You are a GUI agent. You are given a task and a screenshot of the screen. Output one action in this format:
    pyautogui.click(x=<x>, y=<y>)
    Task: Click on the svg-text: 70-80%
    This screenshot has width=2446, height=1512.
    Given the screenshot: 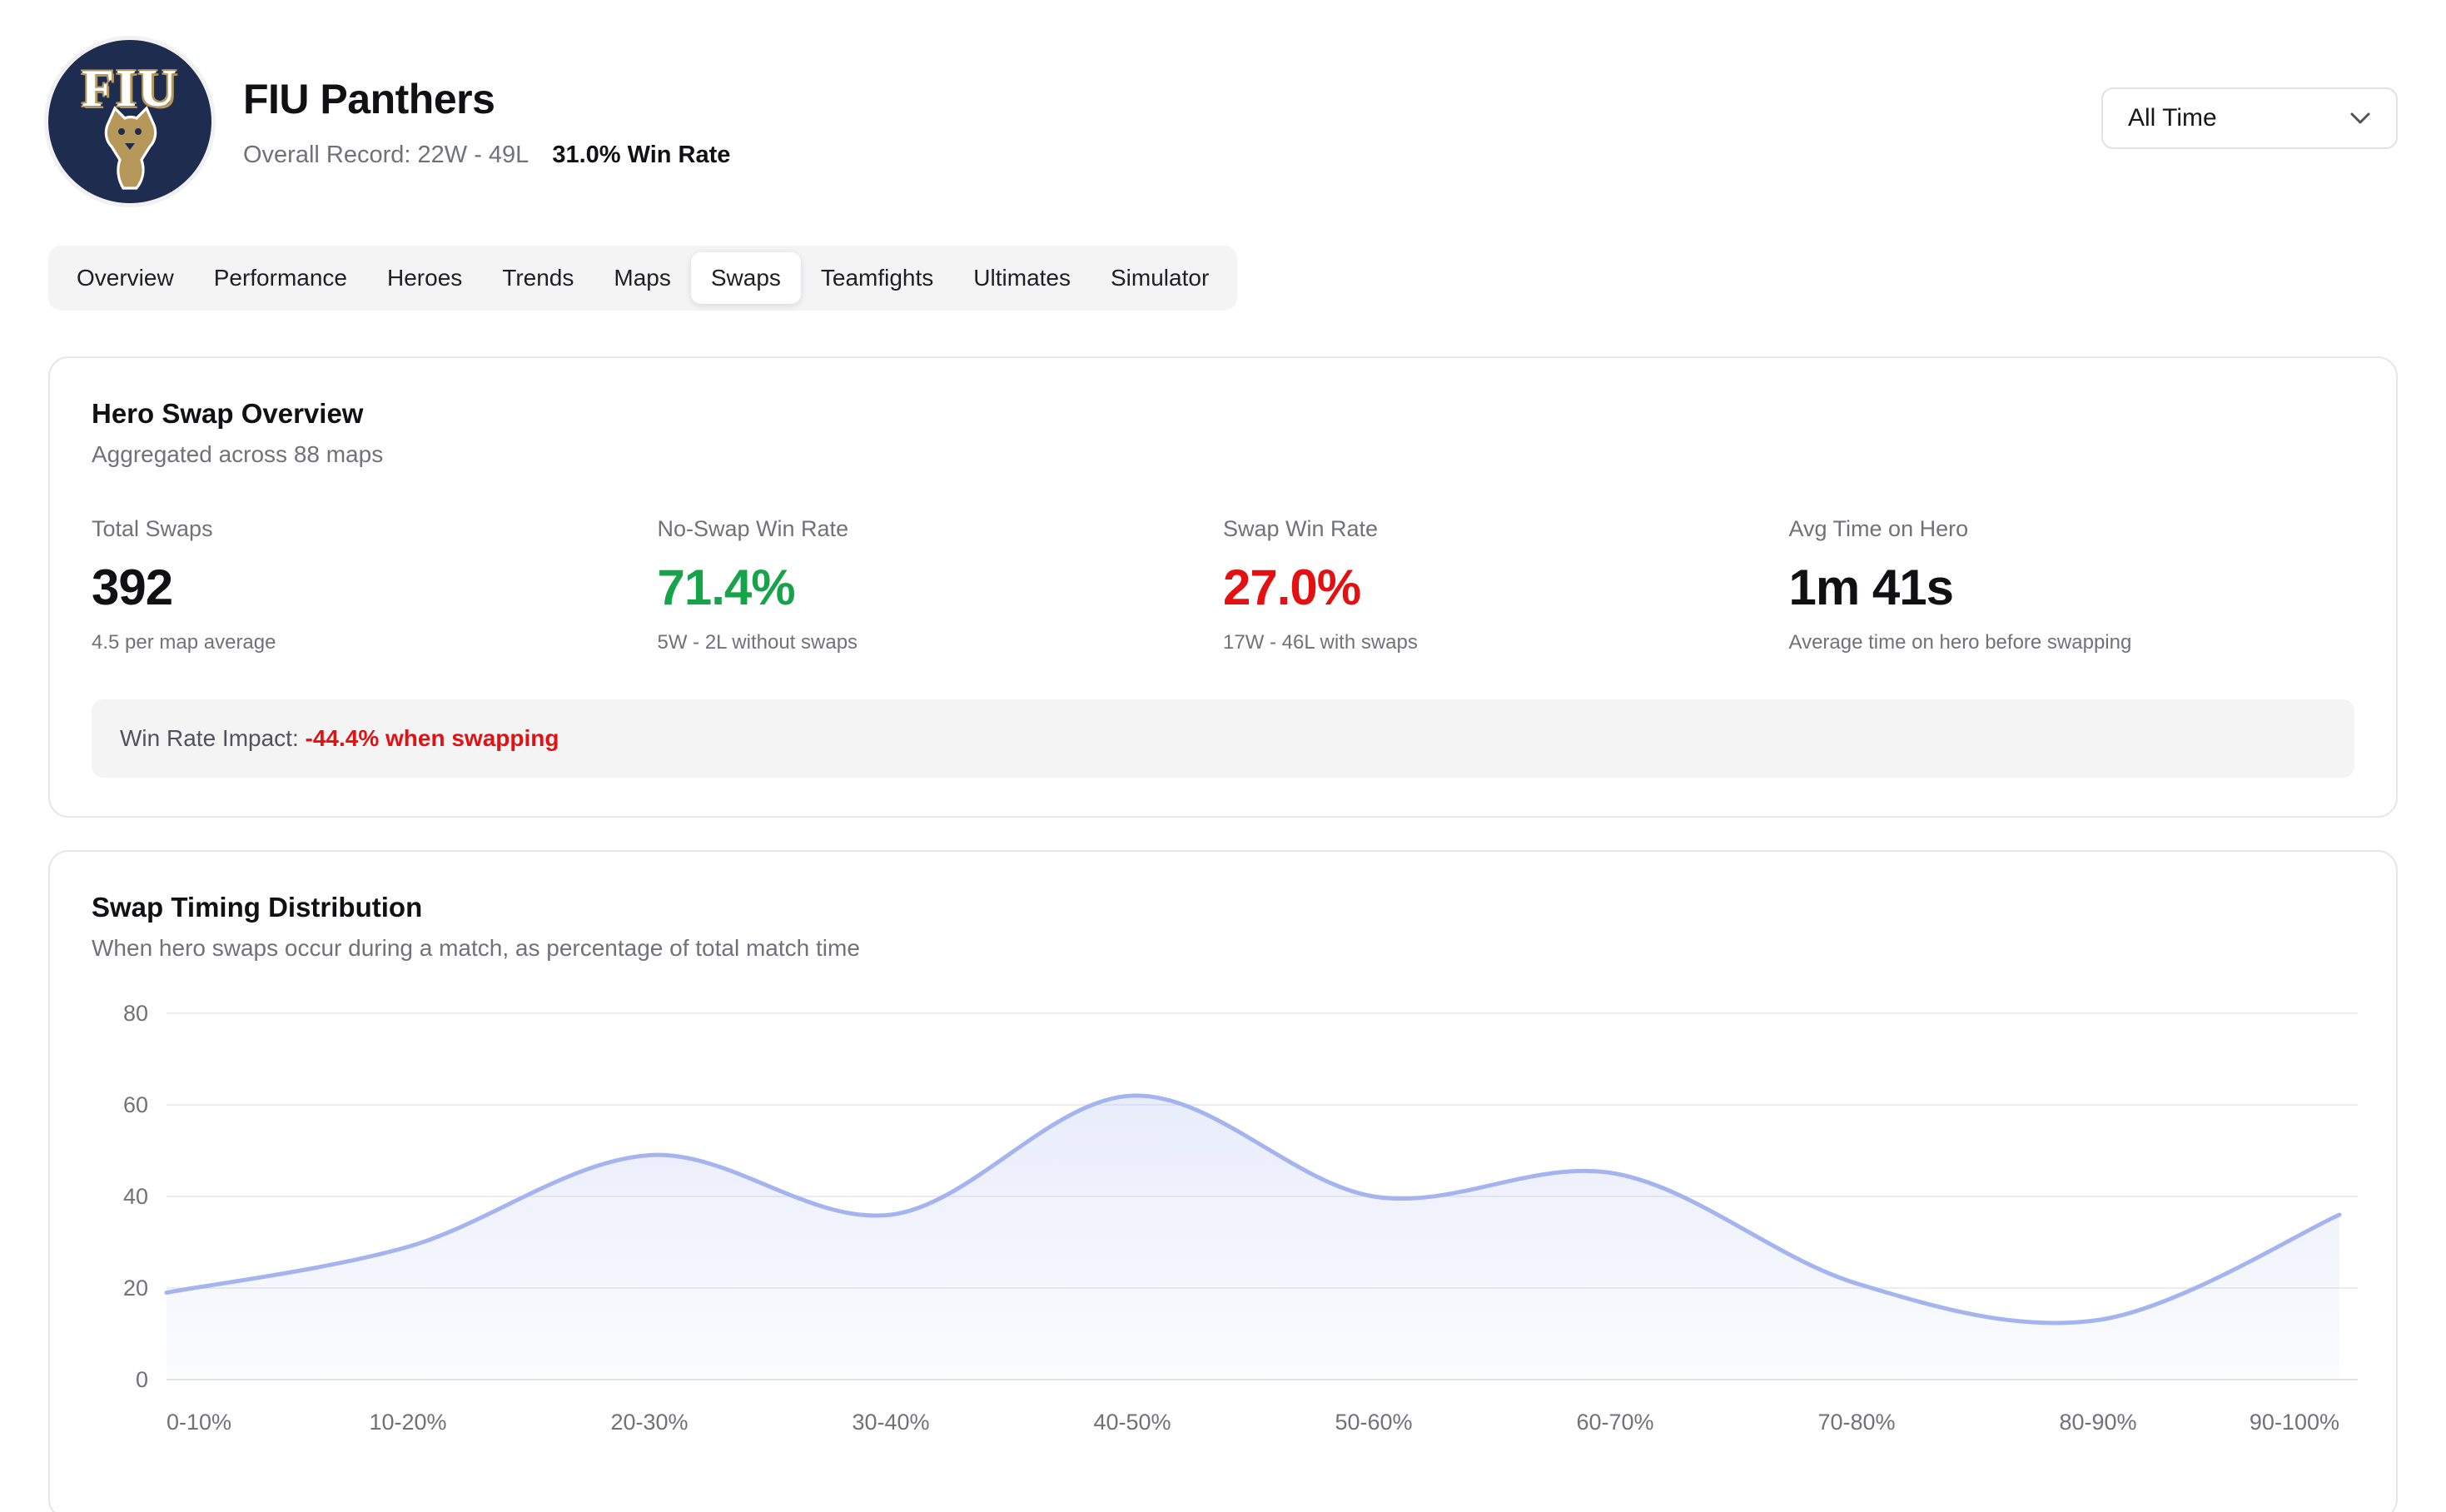 What is the action you would take?
    pyautogui.click(x=1856, y=1423)
    